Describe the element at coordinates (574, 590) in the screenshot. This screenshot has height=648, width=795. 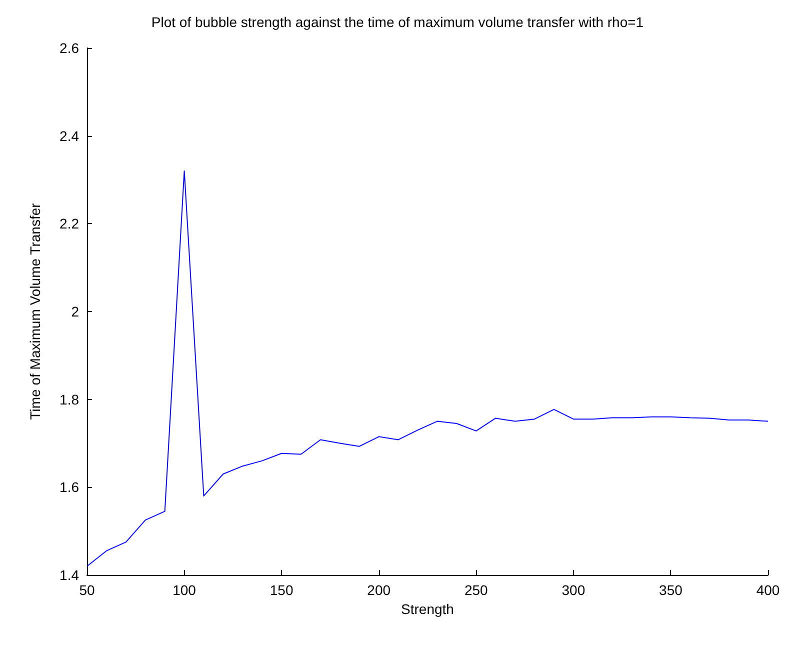
I see `x-tick-label: 300` at that location.